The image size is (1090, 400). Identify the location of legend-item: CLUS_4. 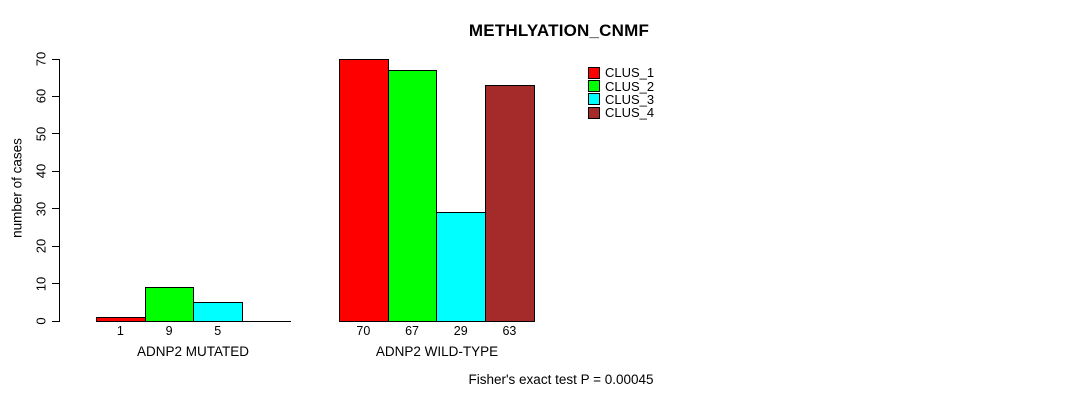
(621, 112).